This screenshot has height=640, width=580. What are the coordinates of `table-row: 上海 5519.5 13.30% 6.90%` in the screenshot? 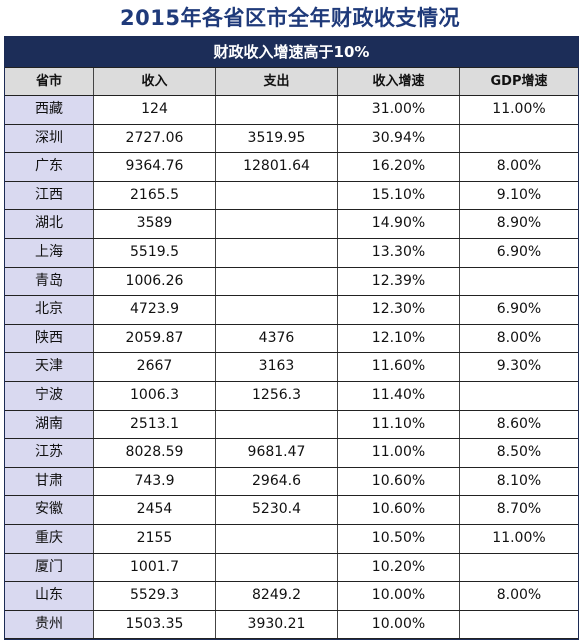 It's located at (291, 253).